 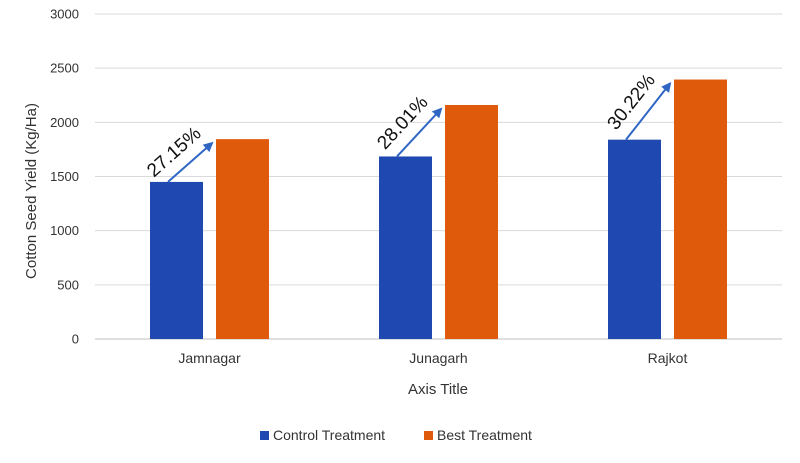 I want to click on y-tick-label: 3000, so click(x=64, y=14).